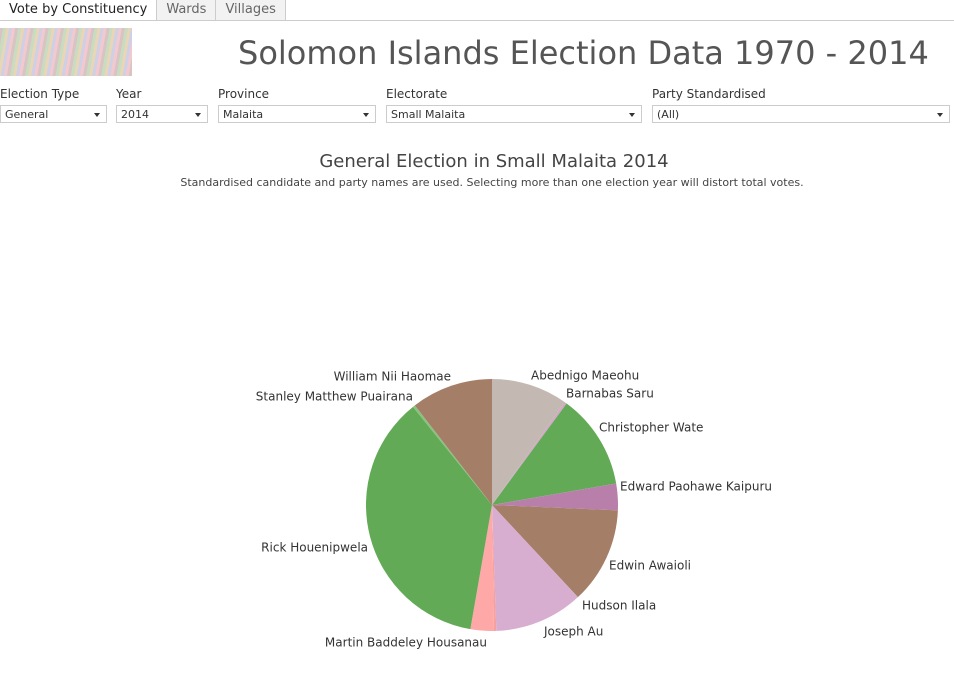 The image size is (954, 693). I want to click on slice-label: Hudson Ilala, so click(619, 606).